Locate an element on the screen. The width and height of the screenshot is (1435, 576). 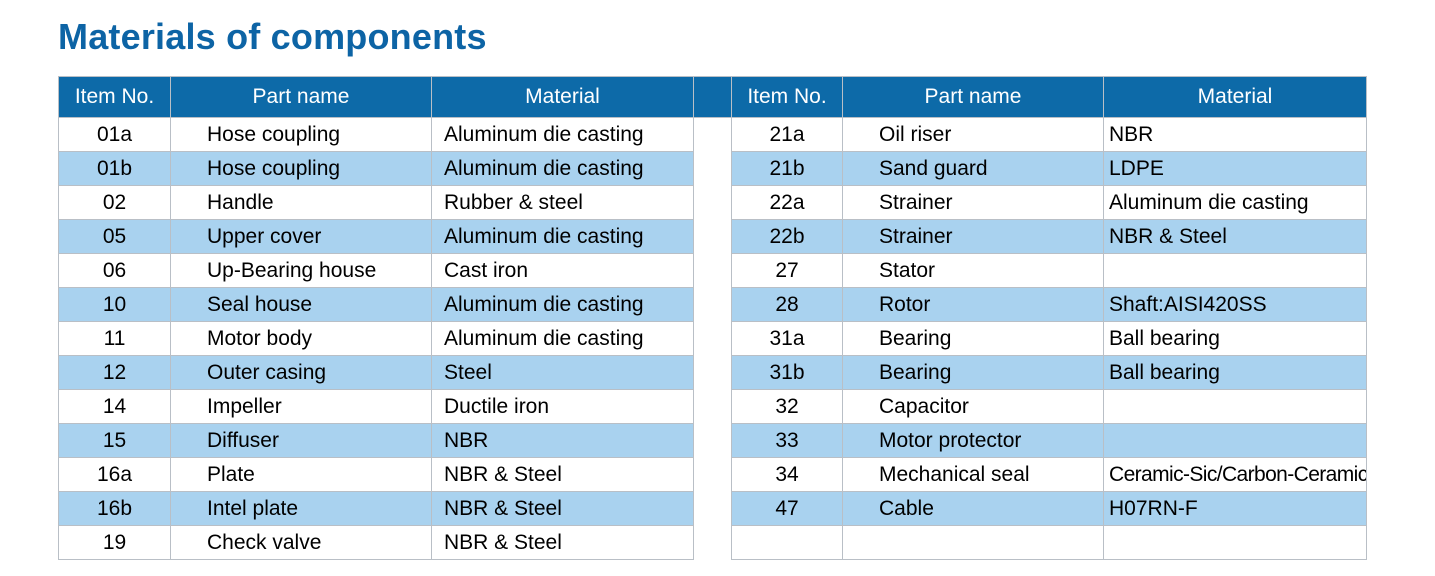
left-item-no: 05 is located at coordinates (114, 236).